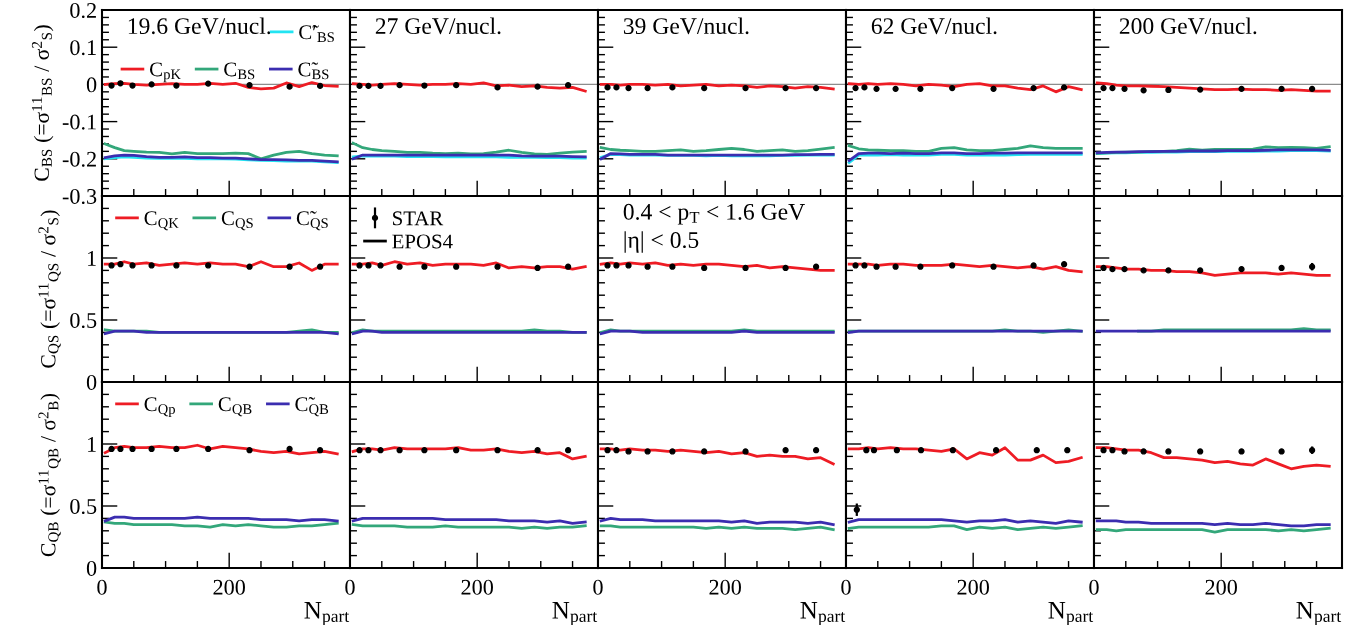  Describe the element at coordinates (316, 34) in the screenshot. I see `legend-label: C̃′$_{BS}$` at that location.